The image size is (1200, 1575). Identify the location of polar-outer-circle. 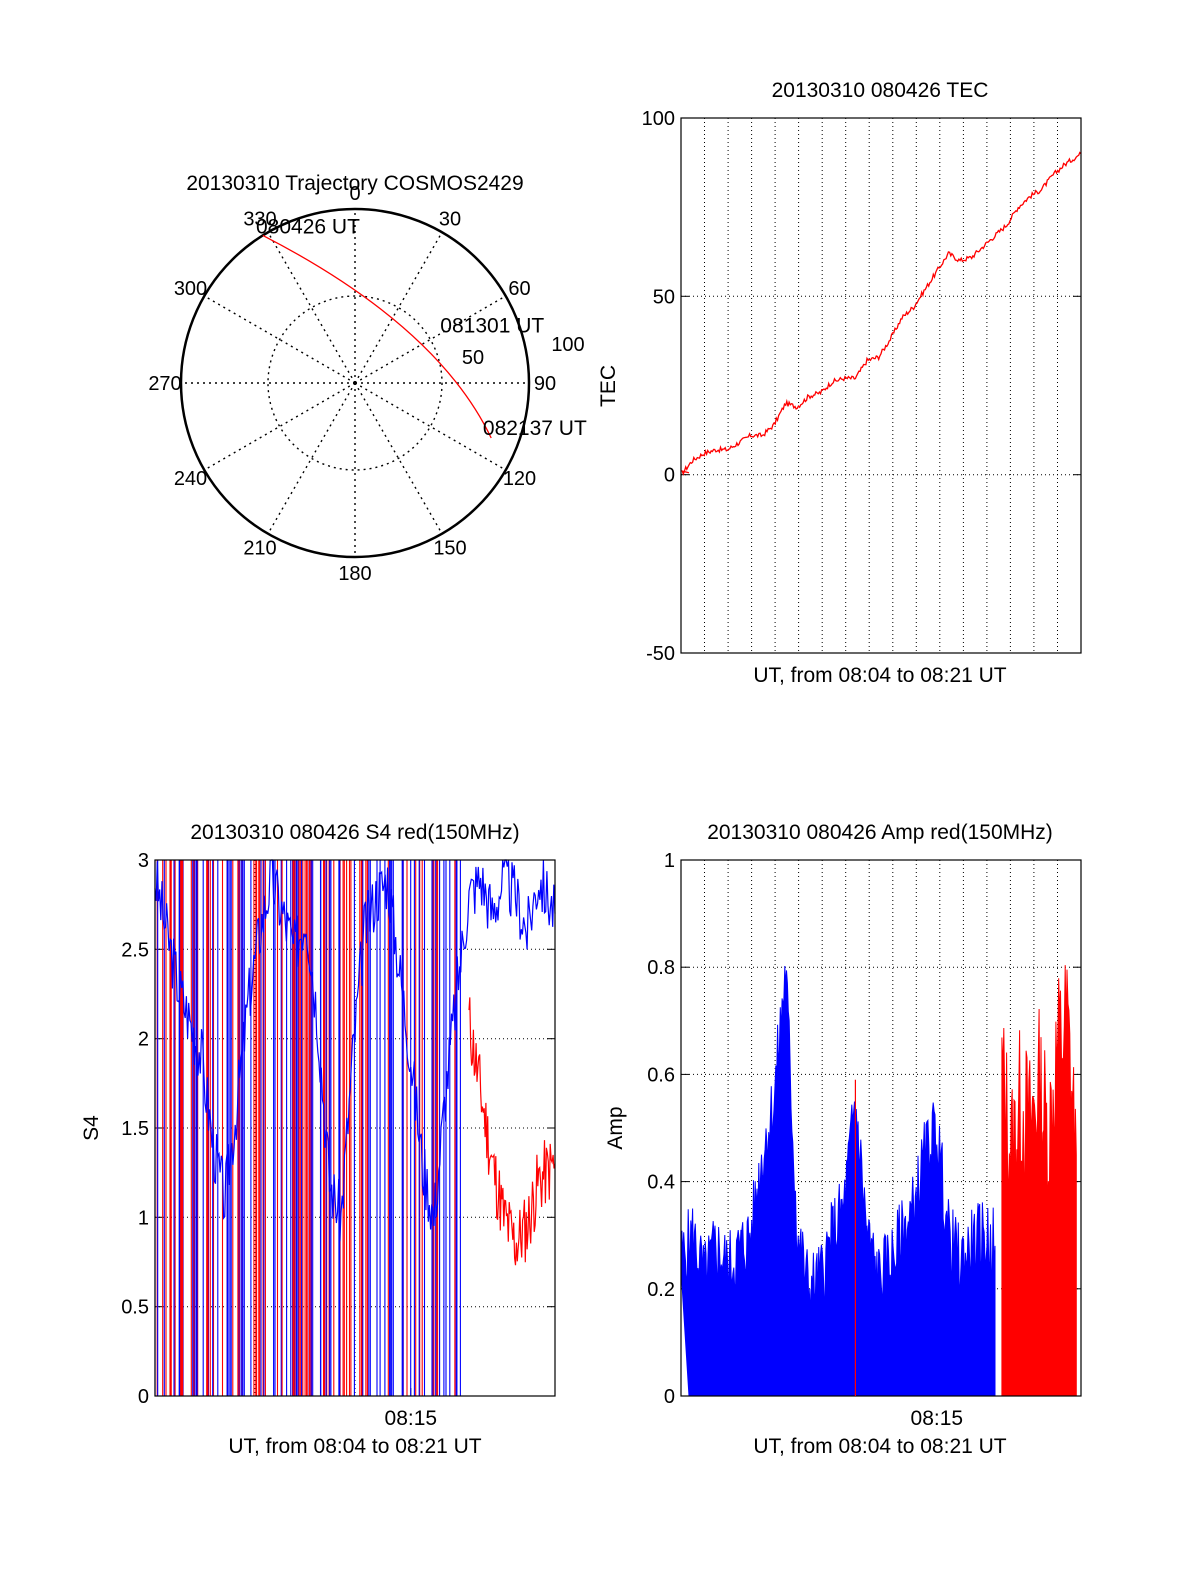
(355, 383).